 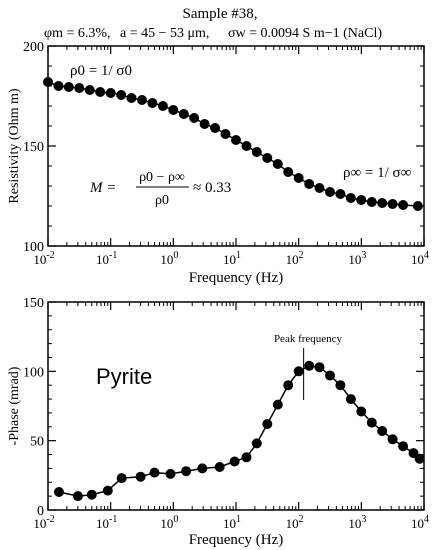 I want to click on resistivity-xlabel: Frequency (Hz), so click(x=236, y=278).